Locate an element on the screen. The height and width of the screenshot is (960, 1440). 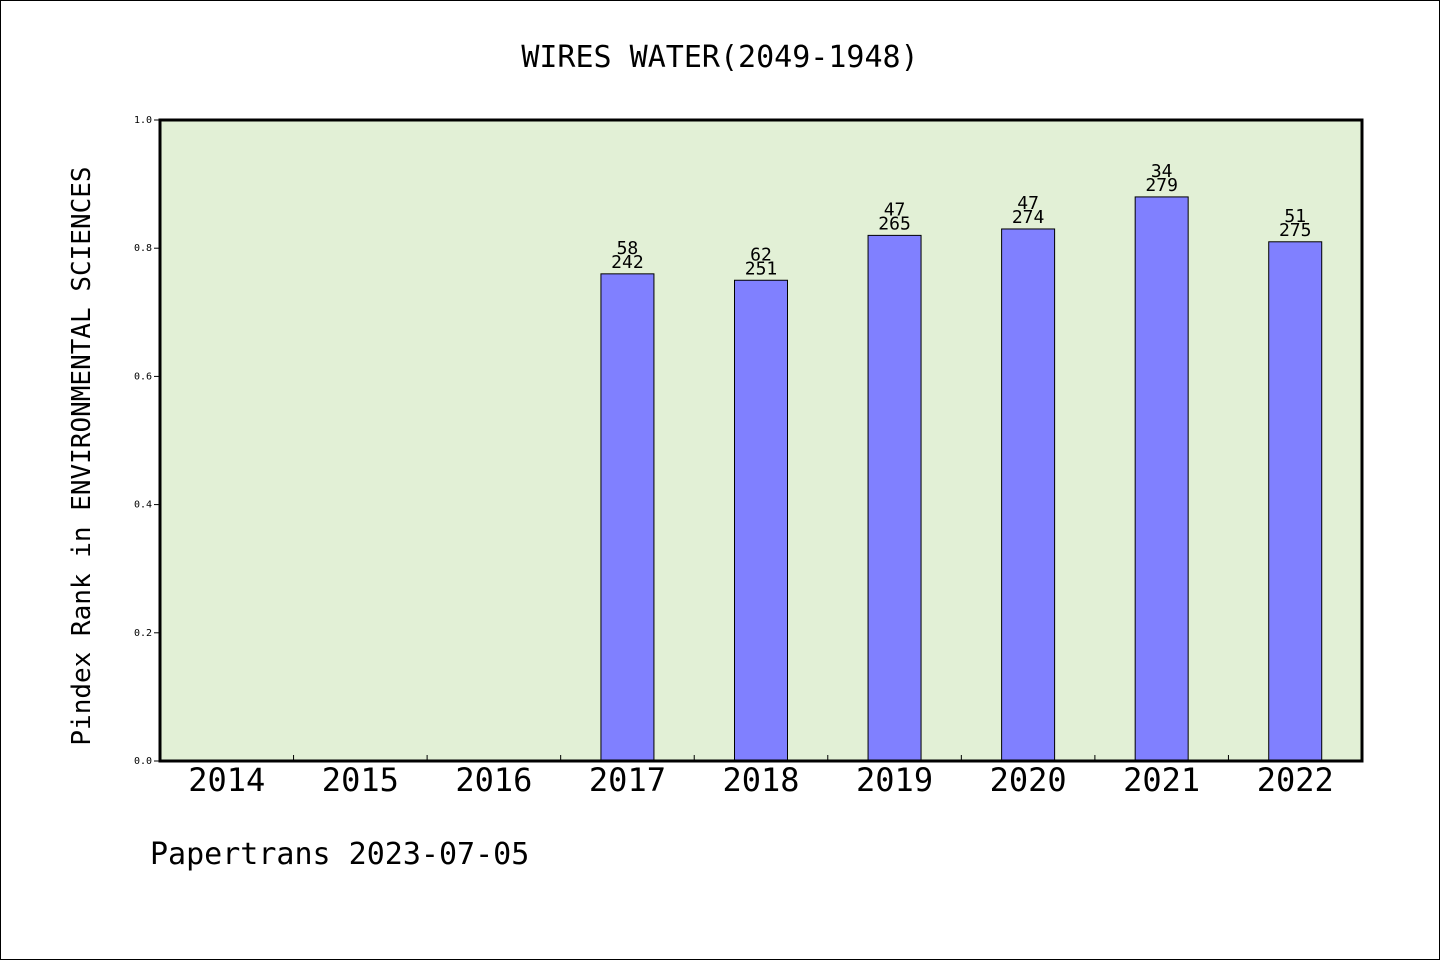
y-tick-label: 0.2 is located at coordinates (143, 633).